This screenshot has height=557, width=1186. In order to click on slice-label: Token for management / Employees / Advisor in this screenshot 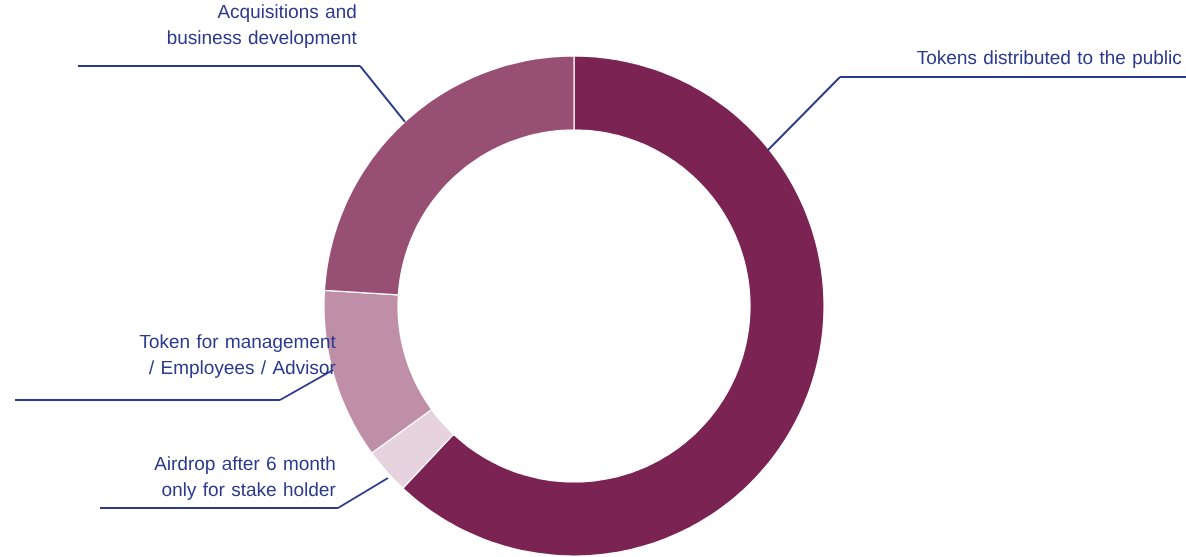, I will do `click(237, 356)`.